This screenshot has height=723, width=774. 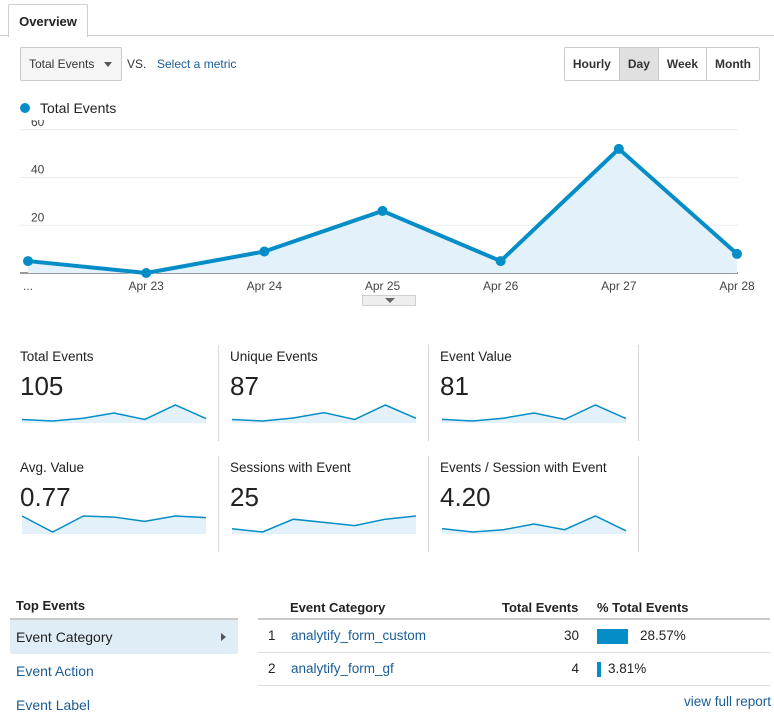 I want to click on y-tick-label: 40, so click(x=38, y=170).